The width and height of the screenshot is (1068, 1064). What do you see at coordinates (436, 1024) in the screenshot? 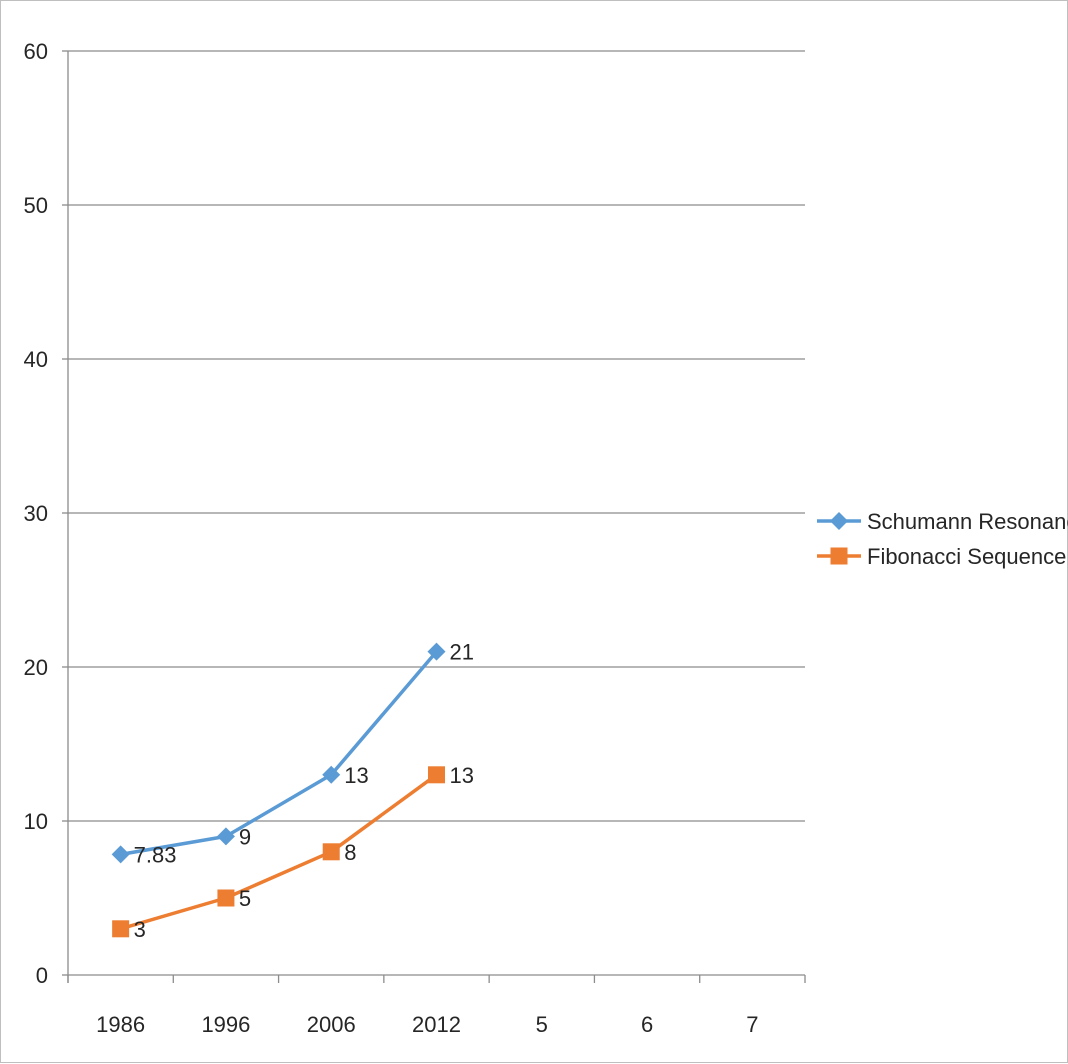
I see `x-tick-label: 2012` at bounding box center [436, 1024].